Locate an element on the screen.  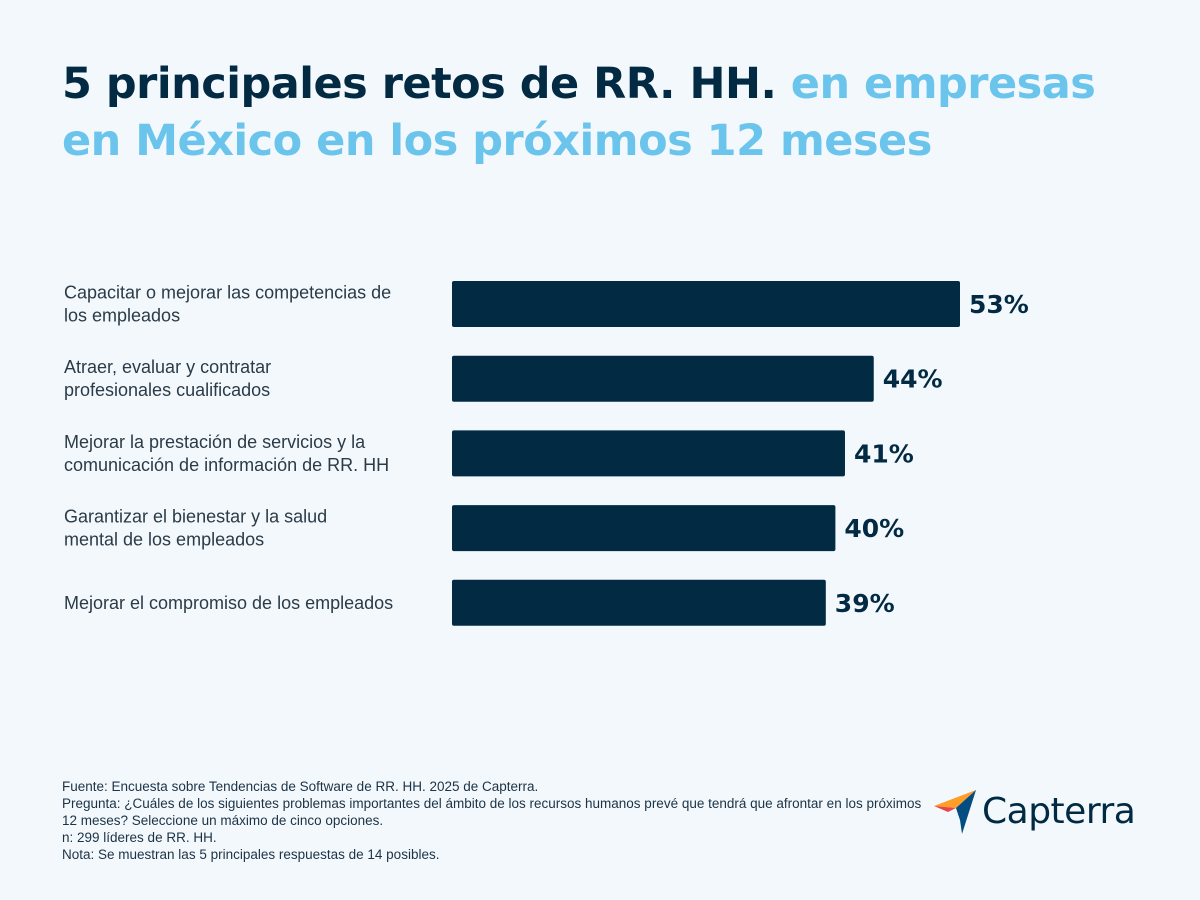
value-label: 40% is located at coordinates (874, 528).